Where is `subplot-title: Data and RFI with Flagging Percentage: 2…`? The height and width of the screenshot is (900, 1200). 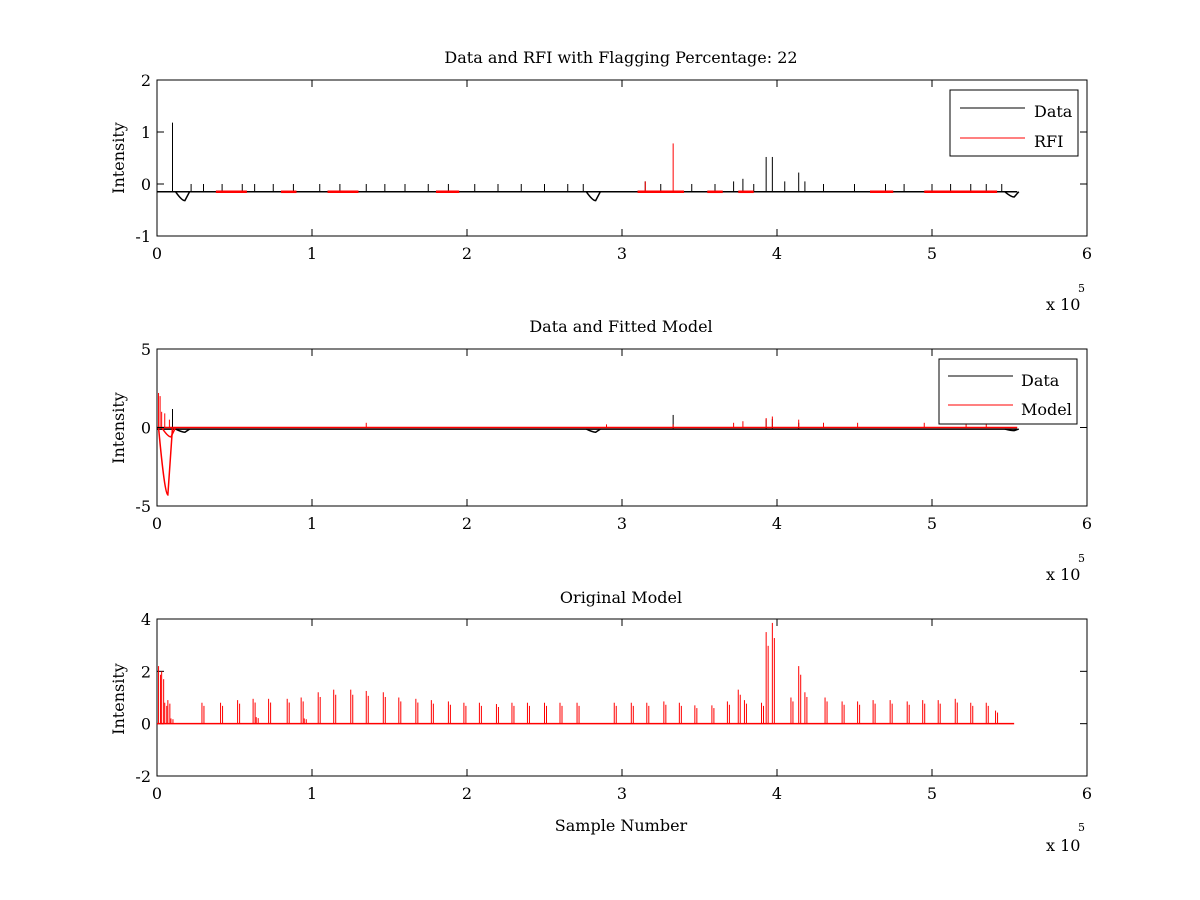
subplot-title: Data and RFI with Flagging Percentage: 2… is located at coordinates (620, 57).